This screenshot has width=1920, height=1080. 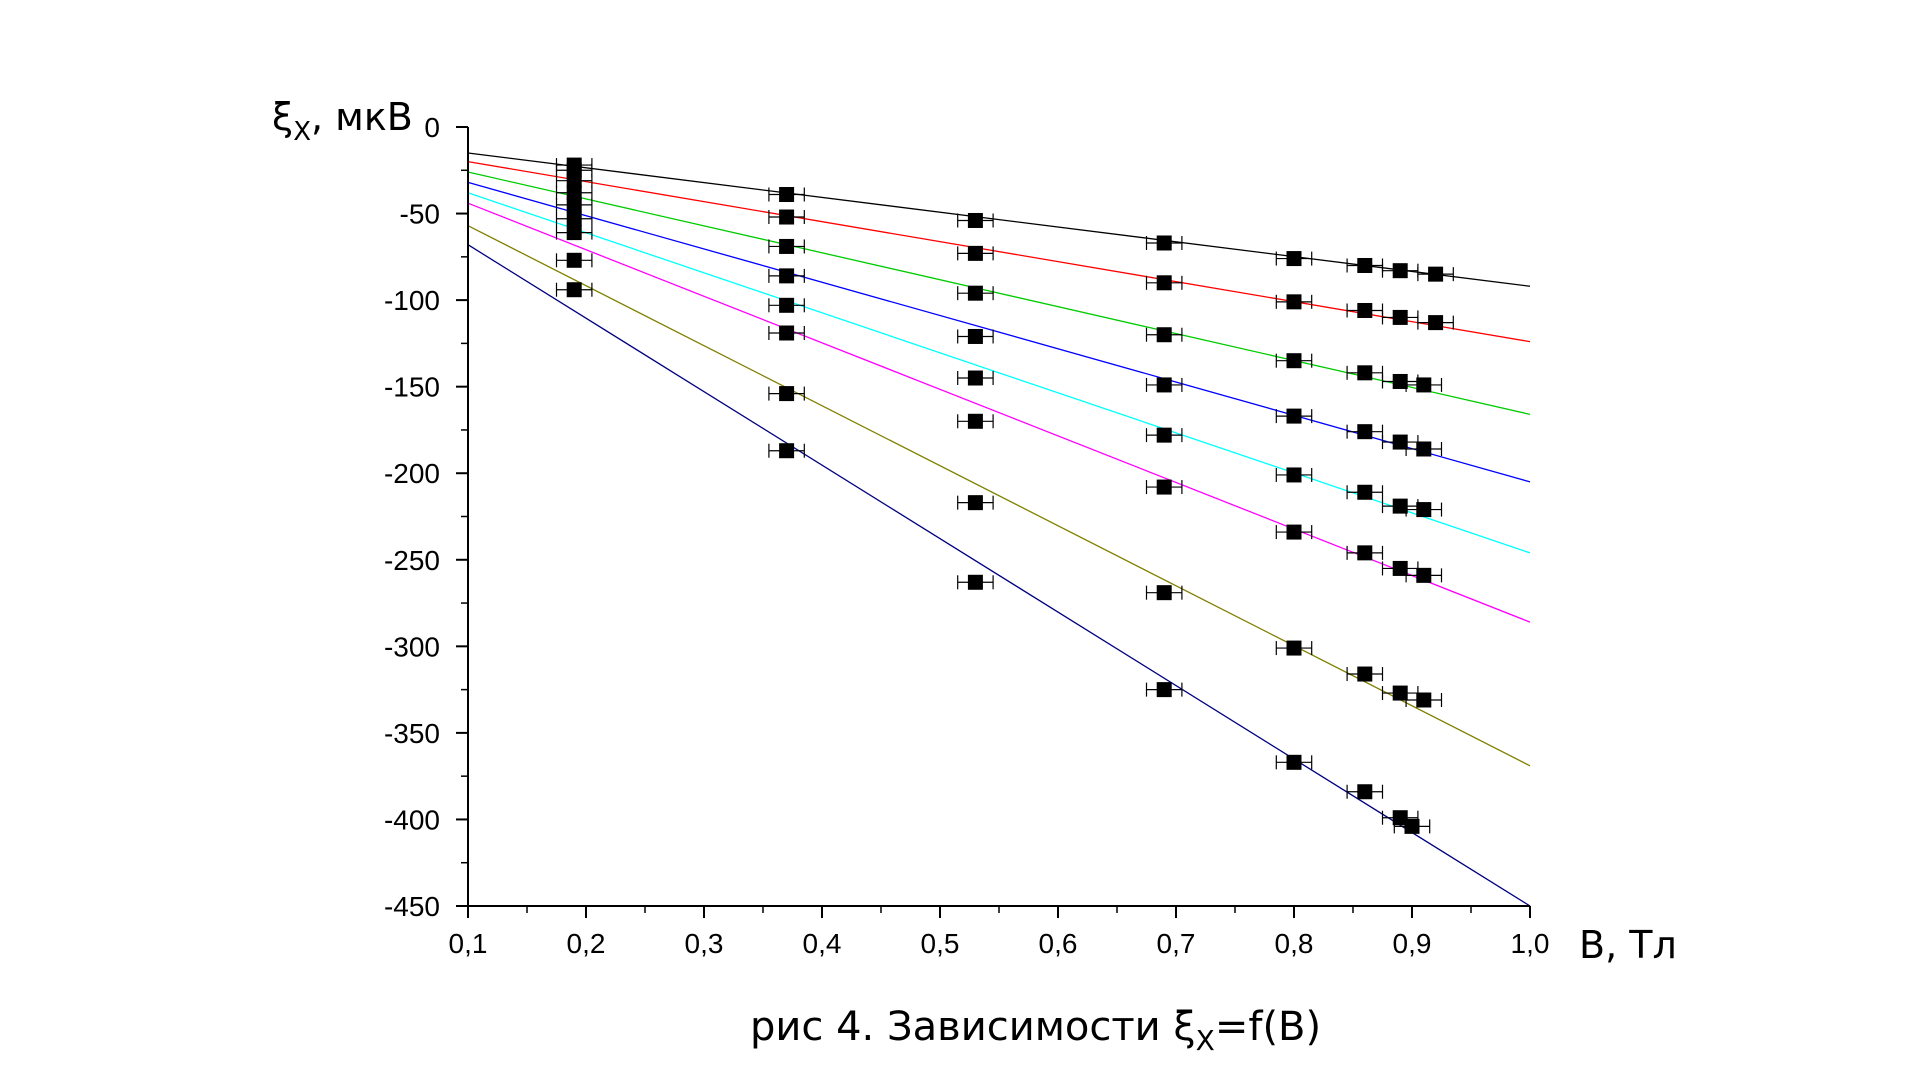 I want to click on y-axis-title-symbol: ξ, so click(x=282, y=117).